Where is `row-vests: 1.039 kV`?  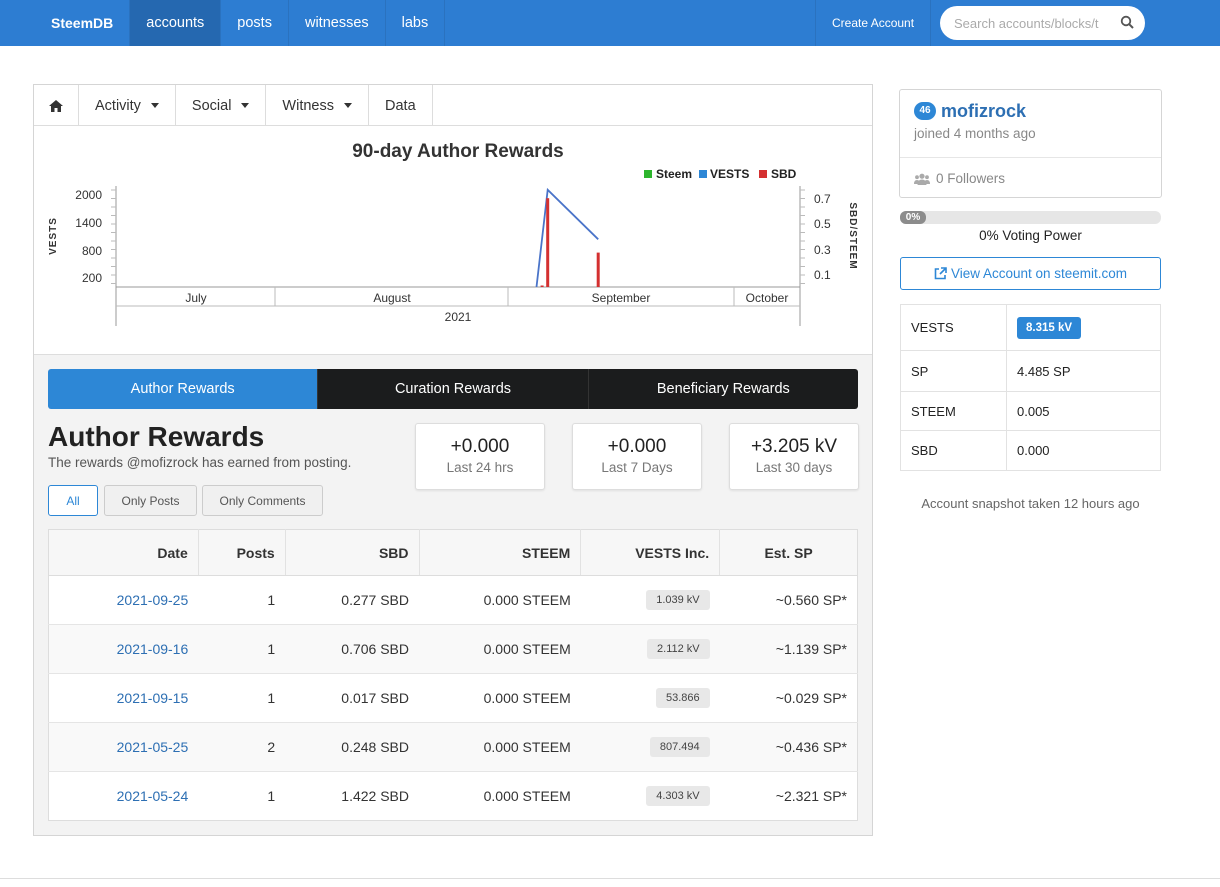
row-vests: 1.039 kV is located at coordinates (678, 600).